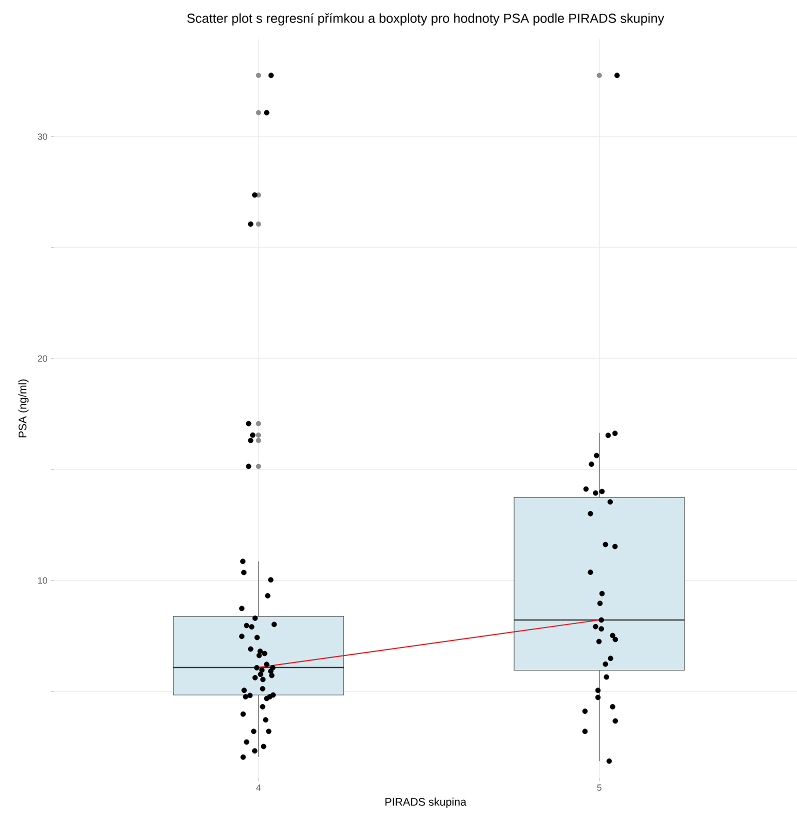  What do you see at coordinates (43, 358) in the screenshot?
I see `y-tick-label: 20` at bounding box center [43, 358].